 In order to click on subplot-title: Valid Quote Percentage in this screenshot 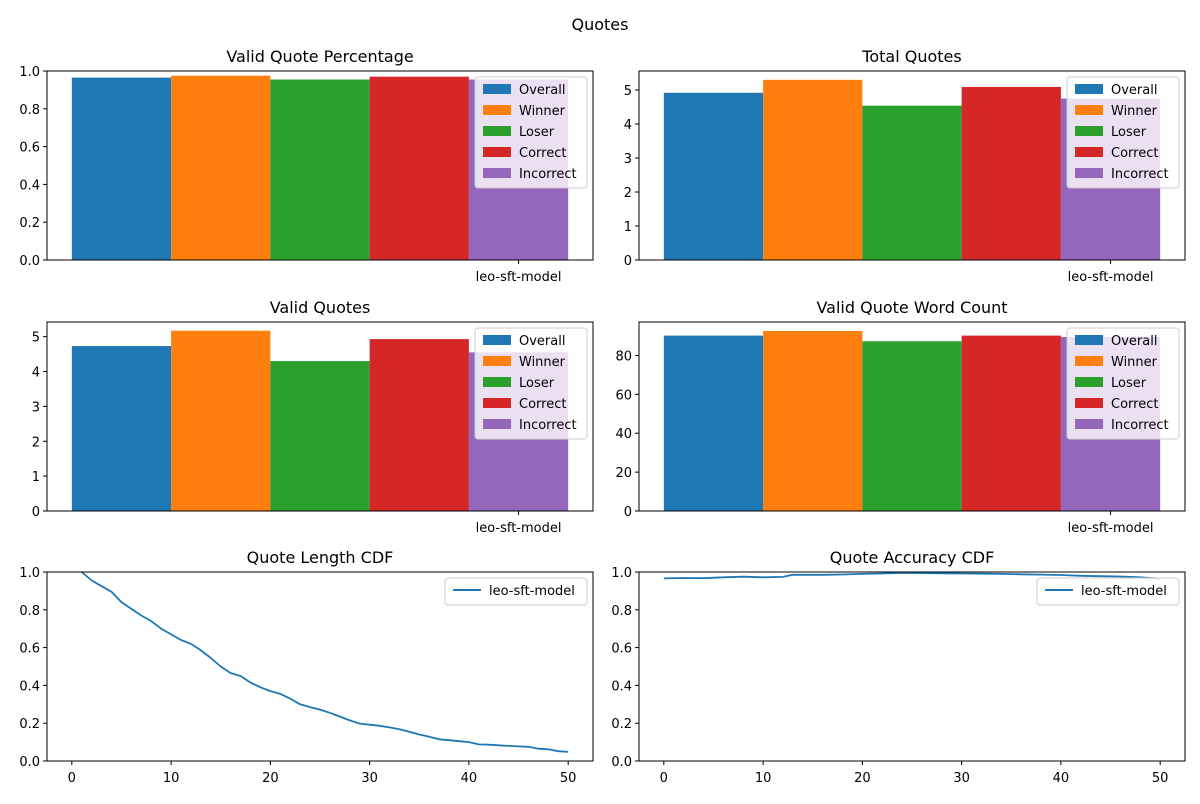, I will do `click(319, 56)`.